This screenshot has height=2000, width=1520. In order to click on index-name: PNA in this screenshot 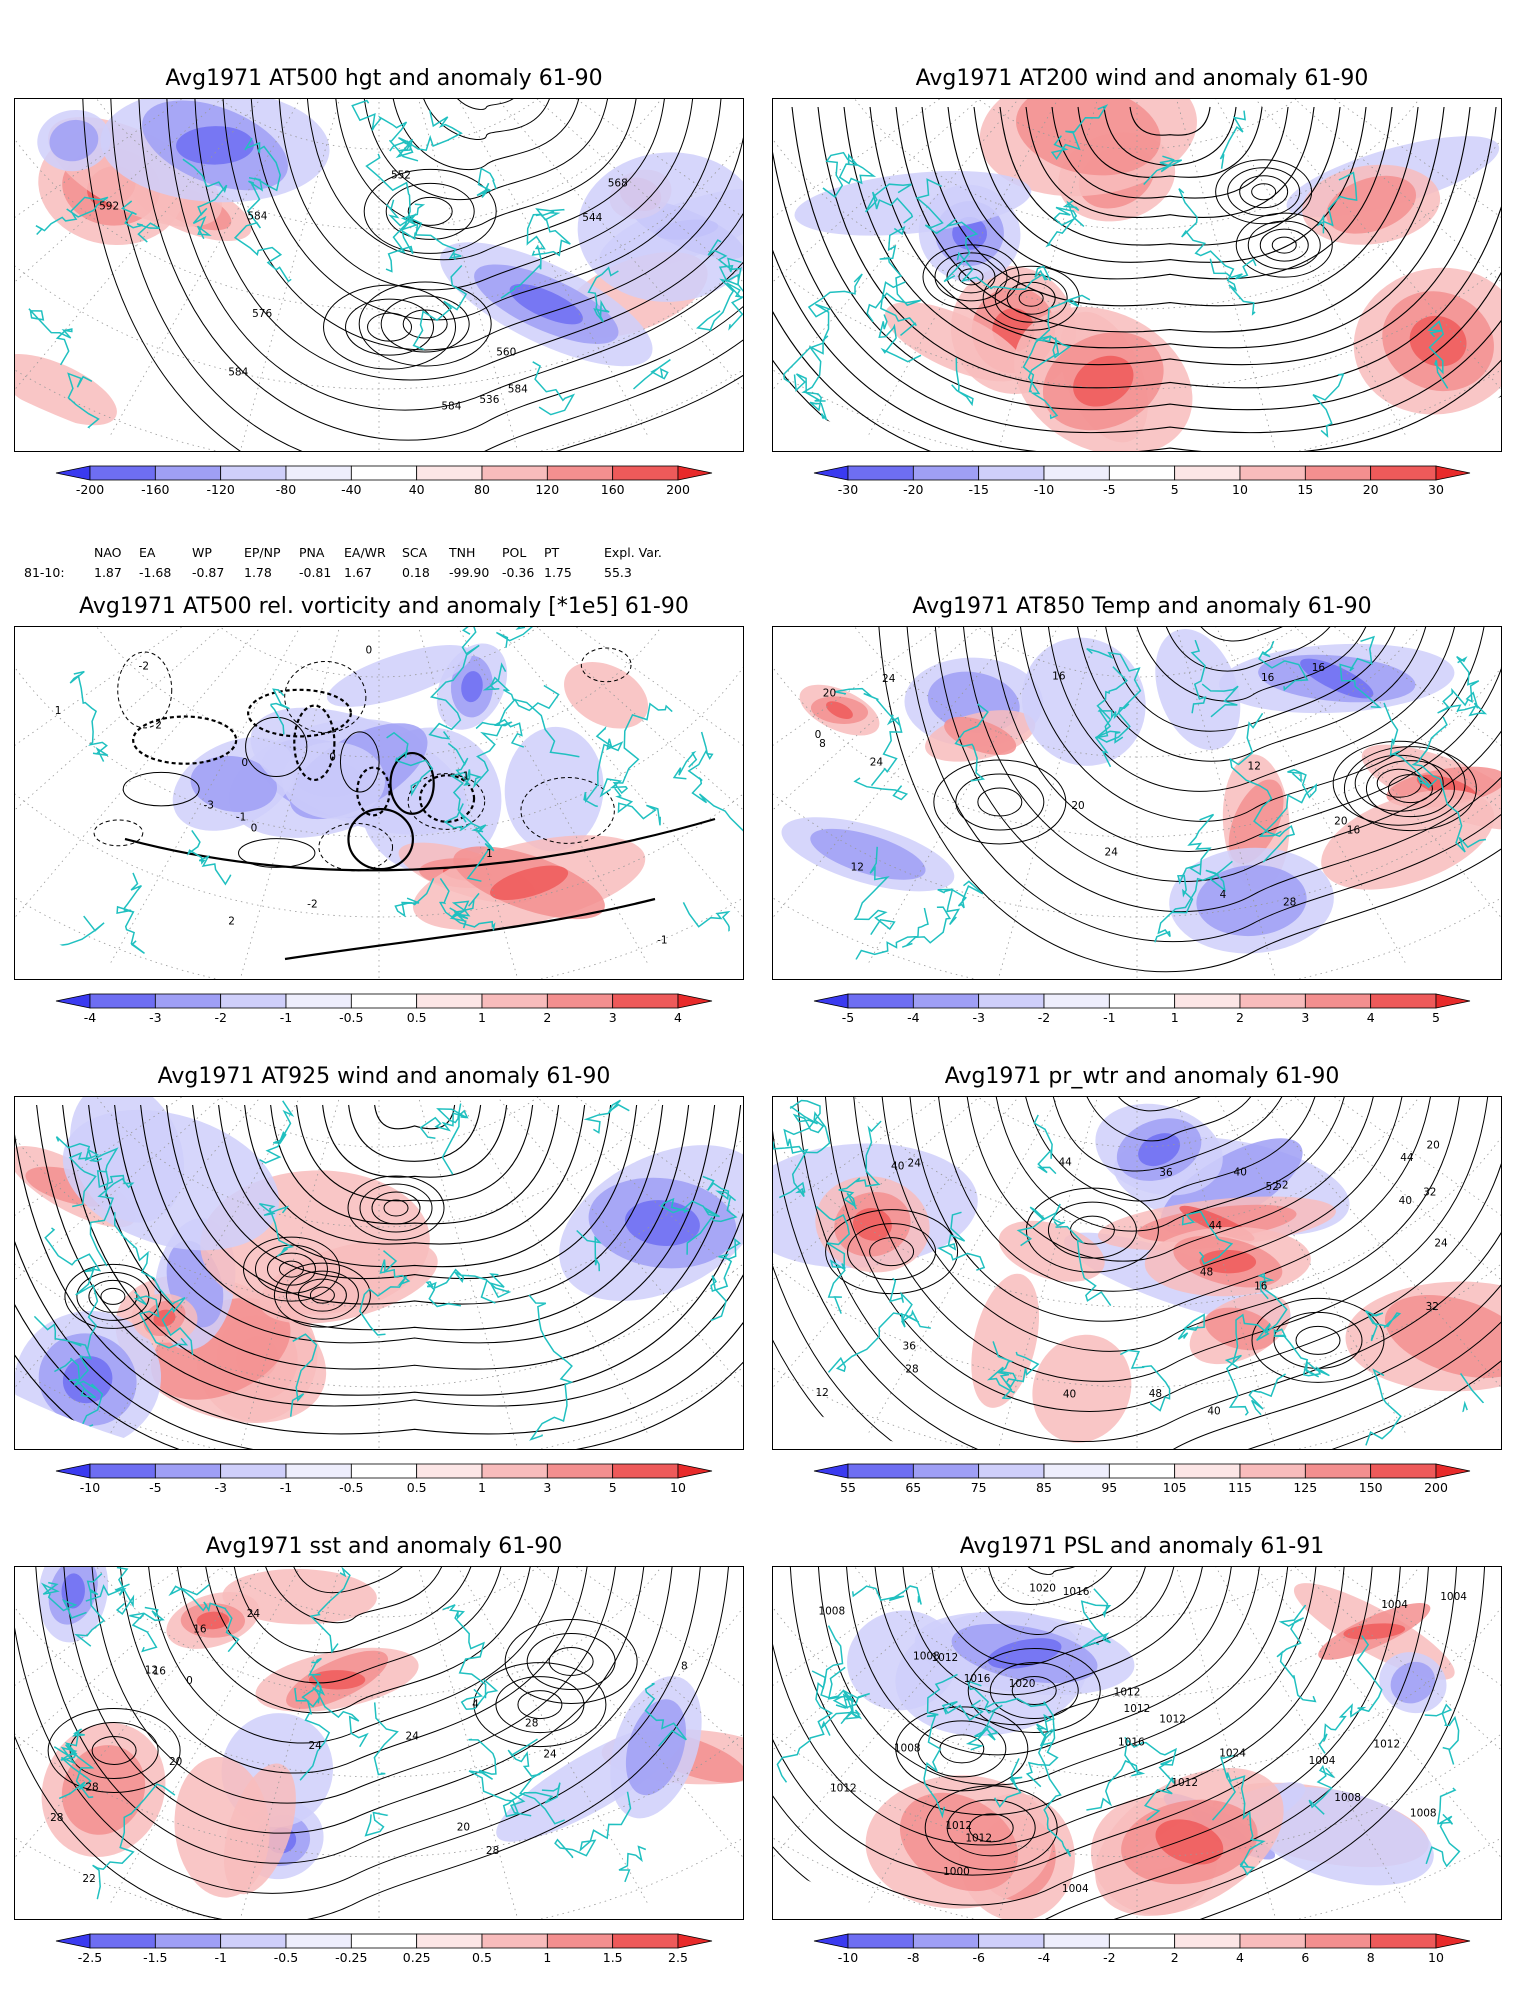, I will do `click(312, 552)`.